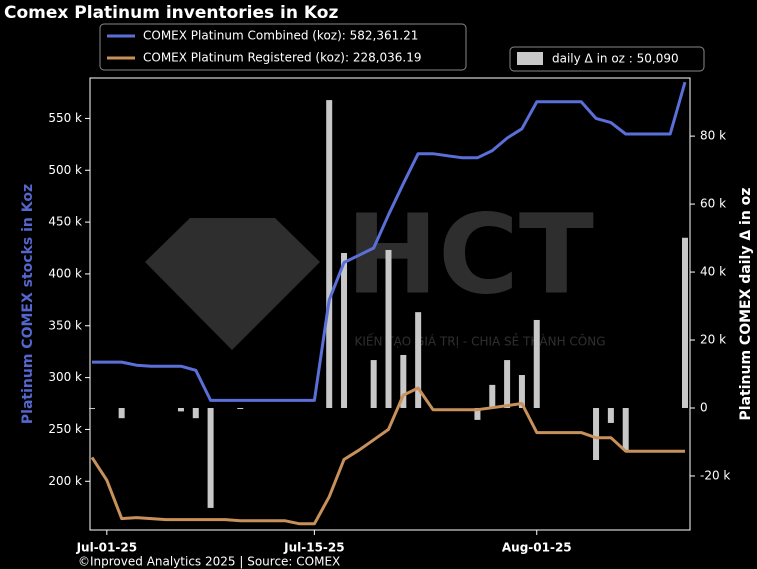  Describe the element at coordinates (65, 377) in the screenshot. I see `y-tick-label: 300 k` at that location.